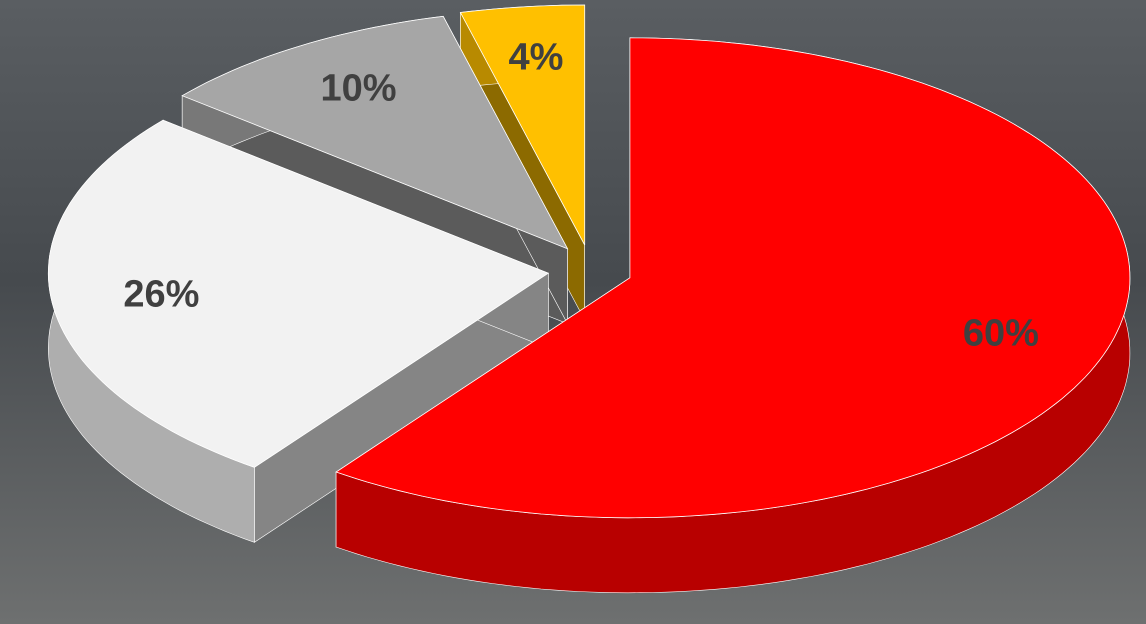 Image resolution: width=1146 pixels, height=624 pixels. Describe the element at coordinates (1001, 334) in the screenshot. I see `data-label: 60%` at that location.